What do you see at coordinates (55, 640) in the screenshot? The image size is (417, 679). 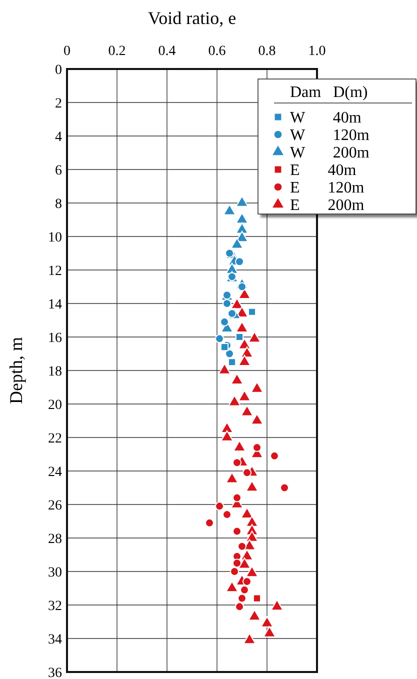 I see `y-tick-label: 34` at bounding box center [55, 640].